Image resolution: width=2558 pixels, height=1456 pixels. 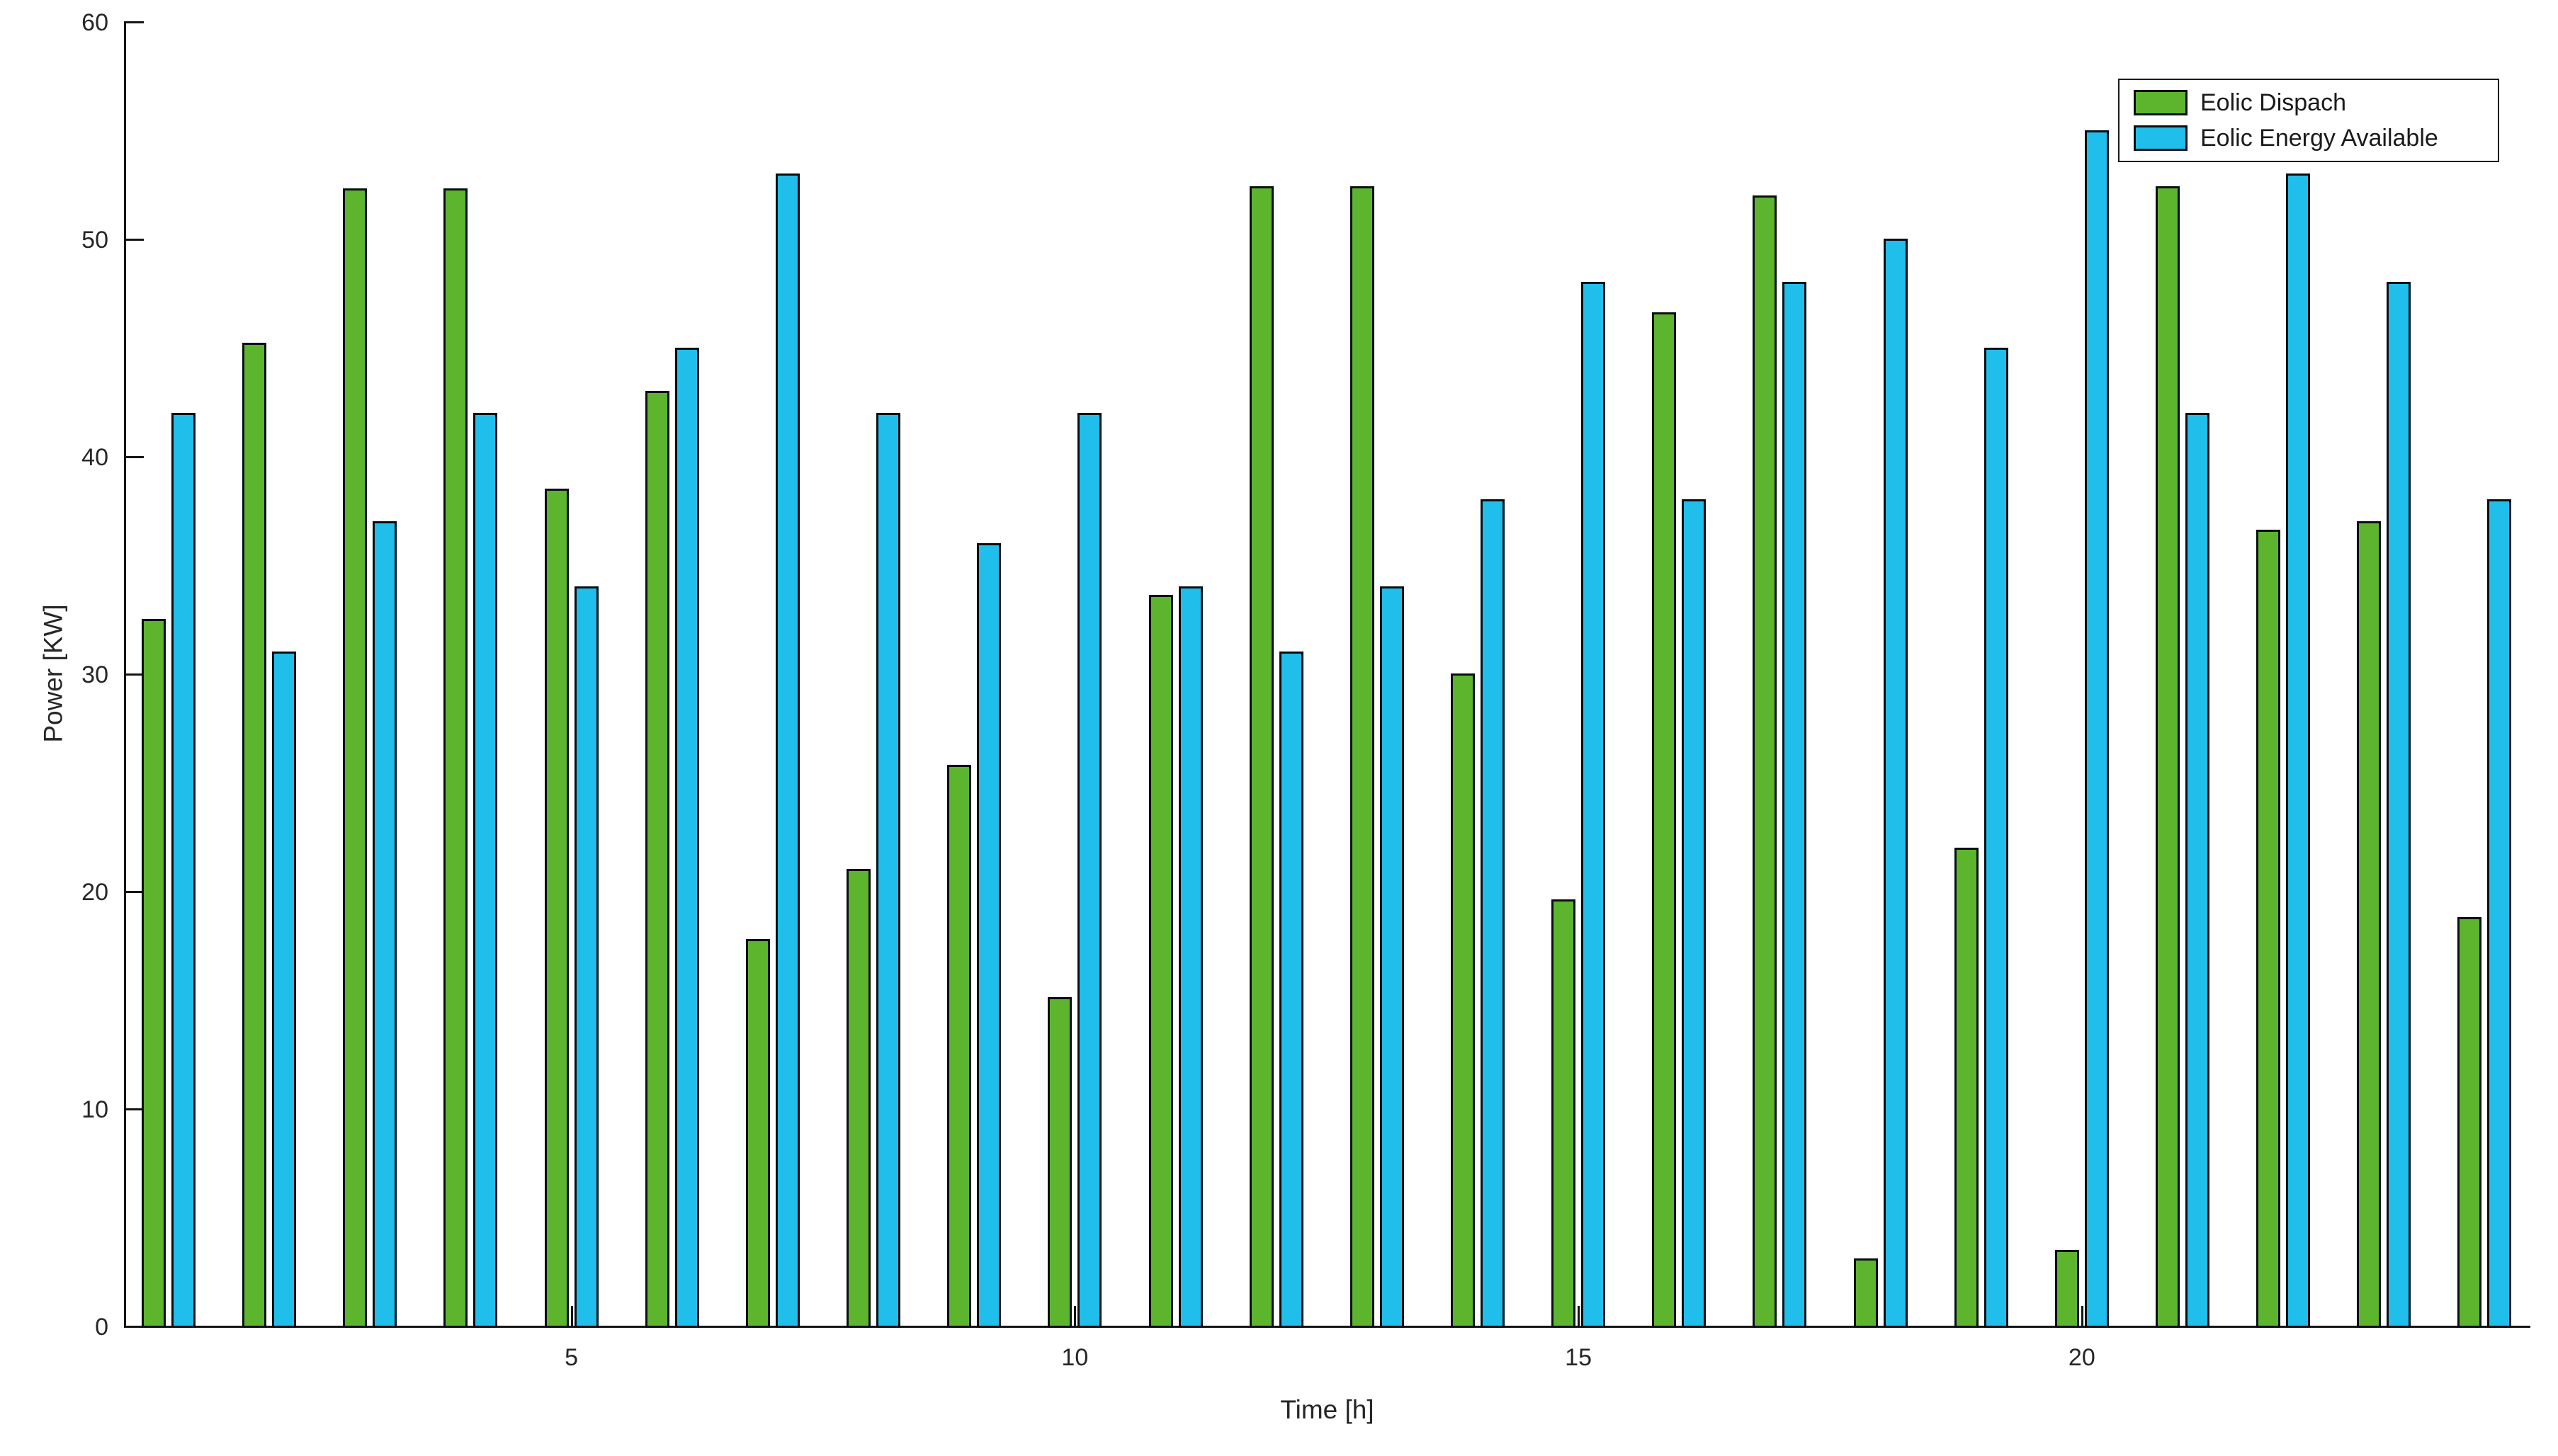 What do you see at coordinates (2273, 103) in the screenshot?
I see `legend-label: Eolic Dispach` at bounding box center [2273, 103].